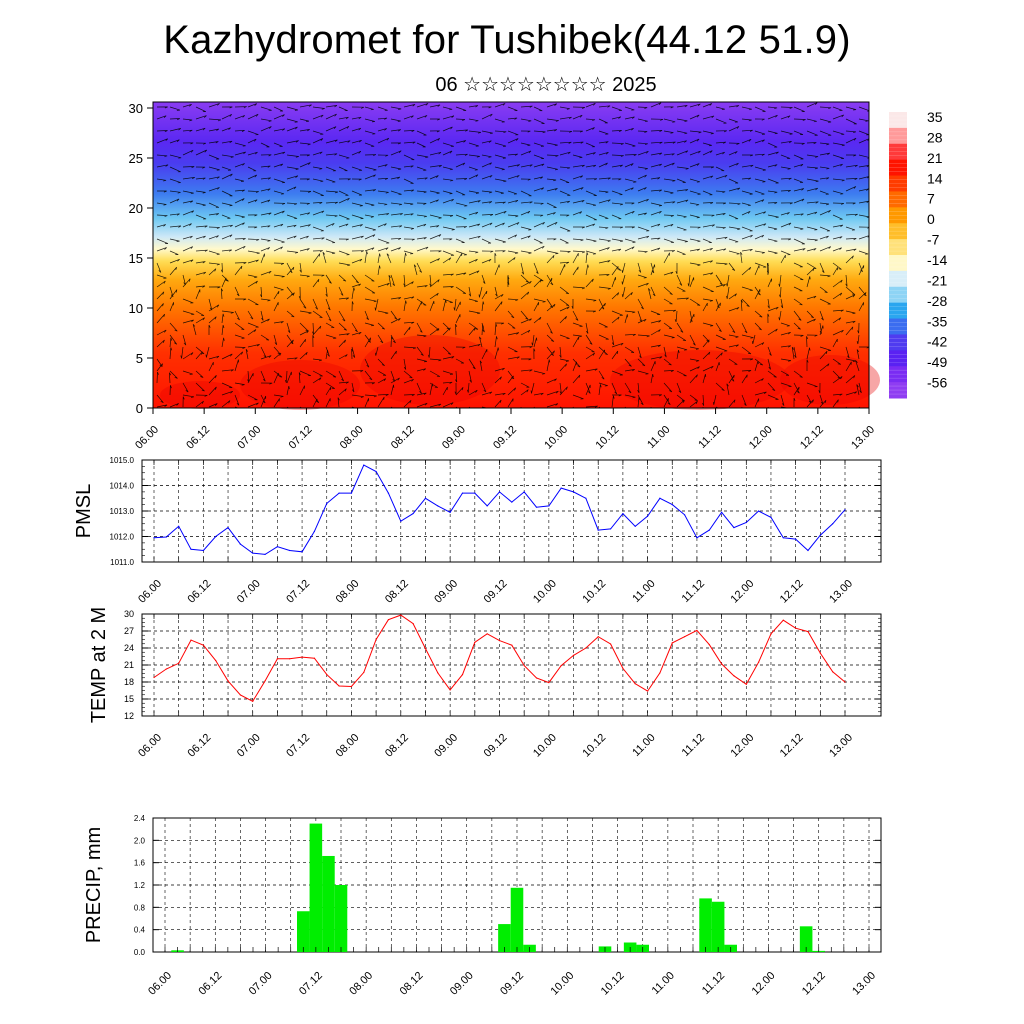  I want to click on colorbar-label: -14, so click(937, 260).